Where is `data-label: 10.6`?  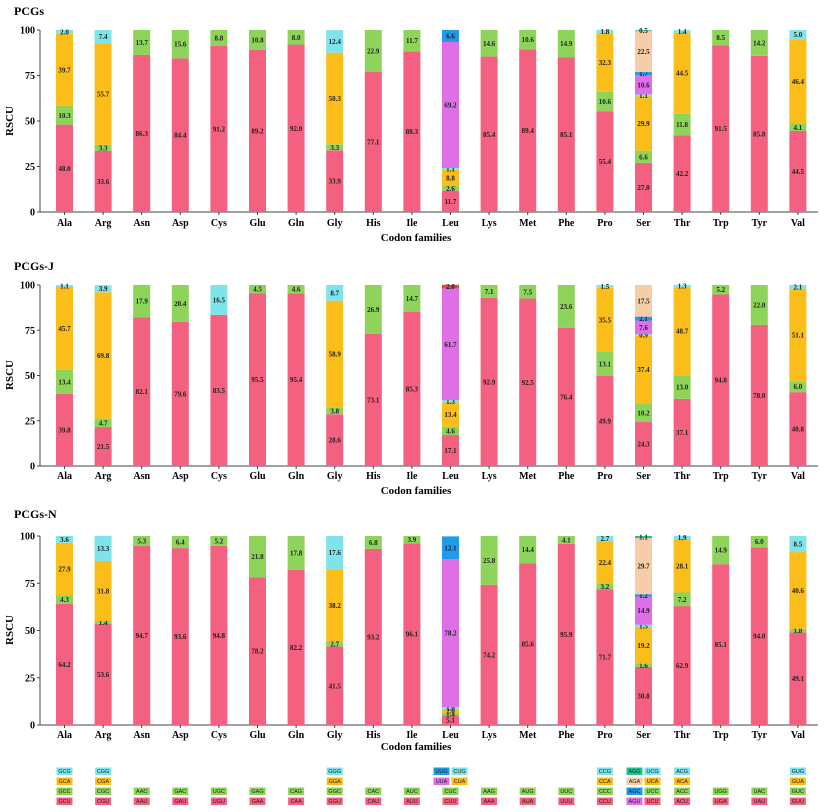
data-label: 10.6 is located at coordinates (643, 85).